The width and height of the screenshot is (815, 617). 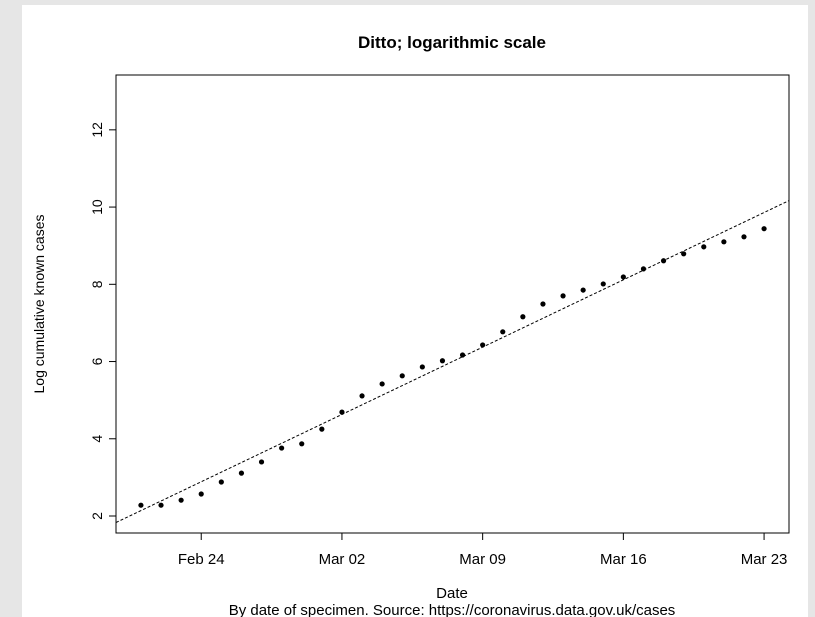 What do you see at coordinates (97, 361) in the screenshot?
I see `y-tick-label: 6` at bounding box center [97, 361].